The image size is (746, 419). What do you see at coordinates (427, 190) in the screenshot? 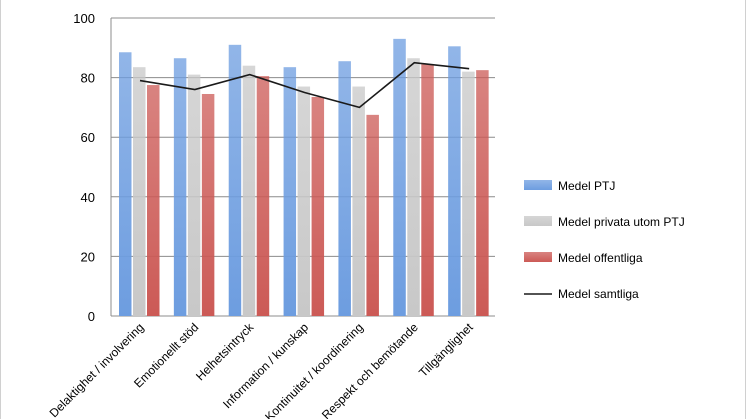
I see `bar-medel-offentliga-respekt-och-bemotande` at bounding box center [427, 190].